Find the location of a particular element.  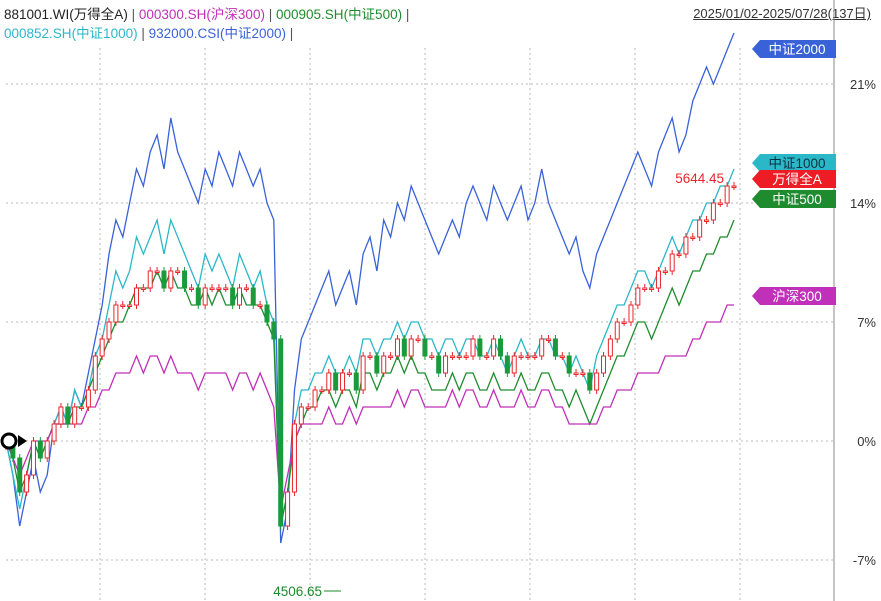

tag-hs300-bg is located at coordinates (794, 296).